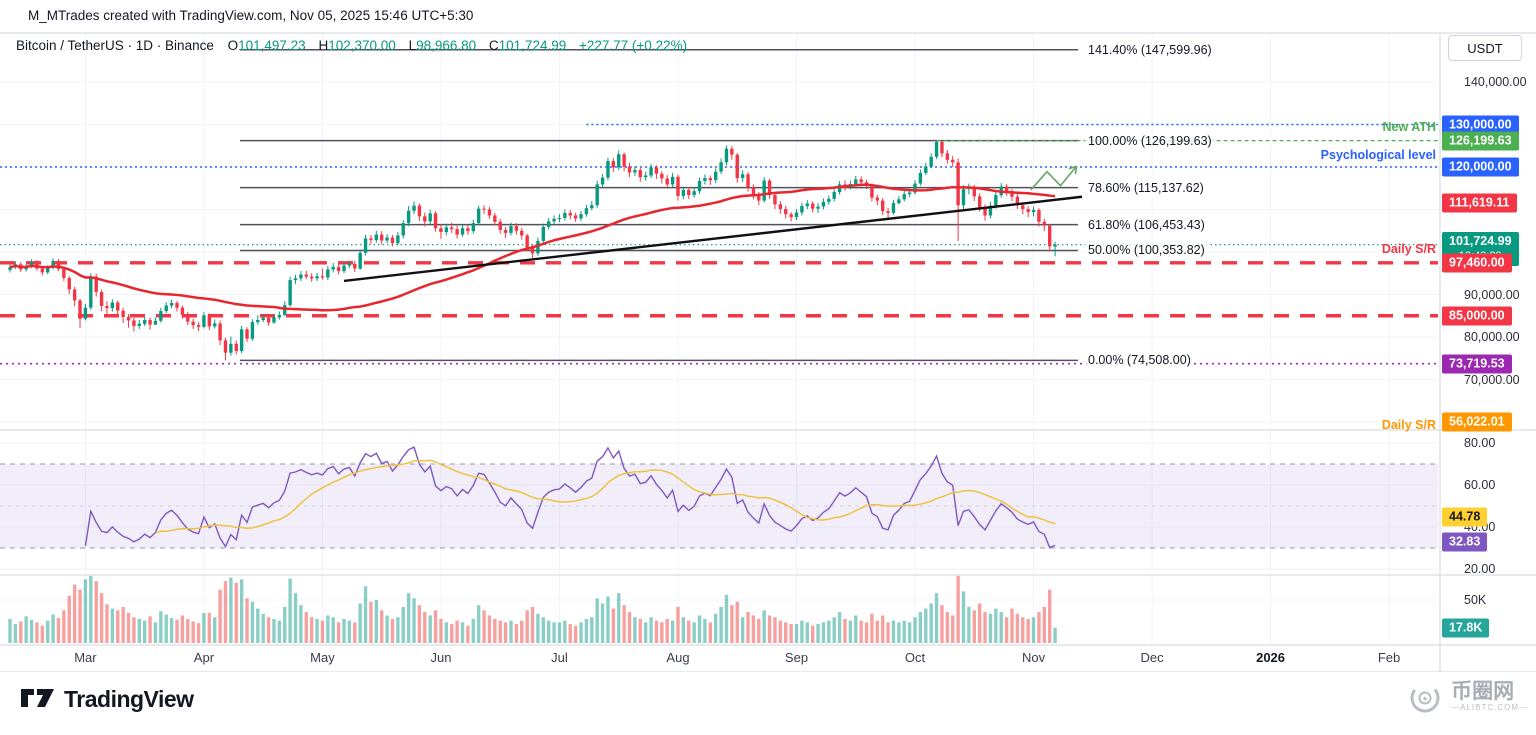 The image size is (1536, 735). Describe the element at coordinates (1152, 657) in the screenshot. I see `time-tick-Dec: Dec` at that location.